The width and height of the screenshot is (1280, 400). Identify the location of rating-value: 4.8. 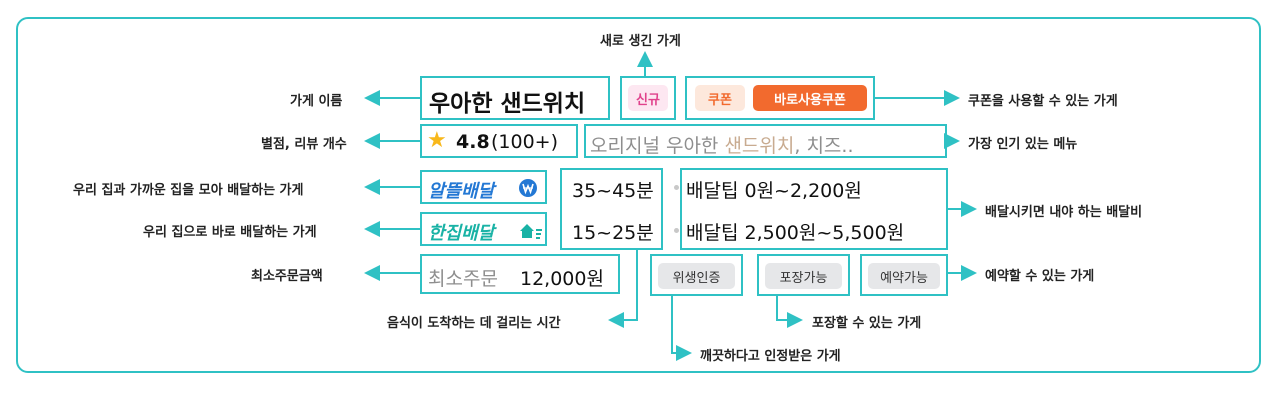
(473, 142).